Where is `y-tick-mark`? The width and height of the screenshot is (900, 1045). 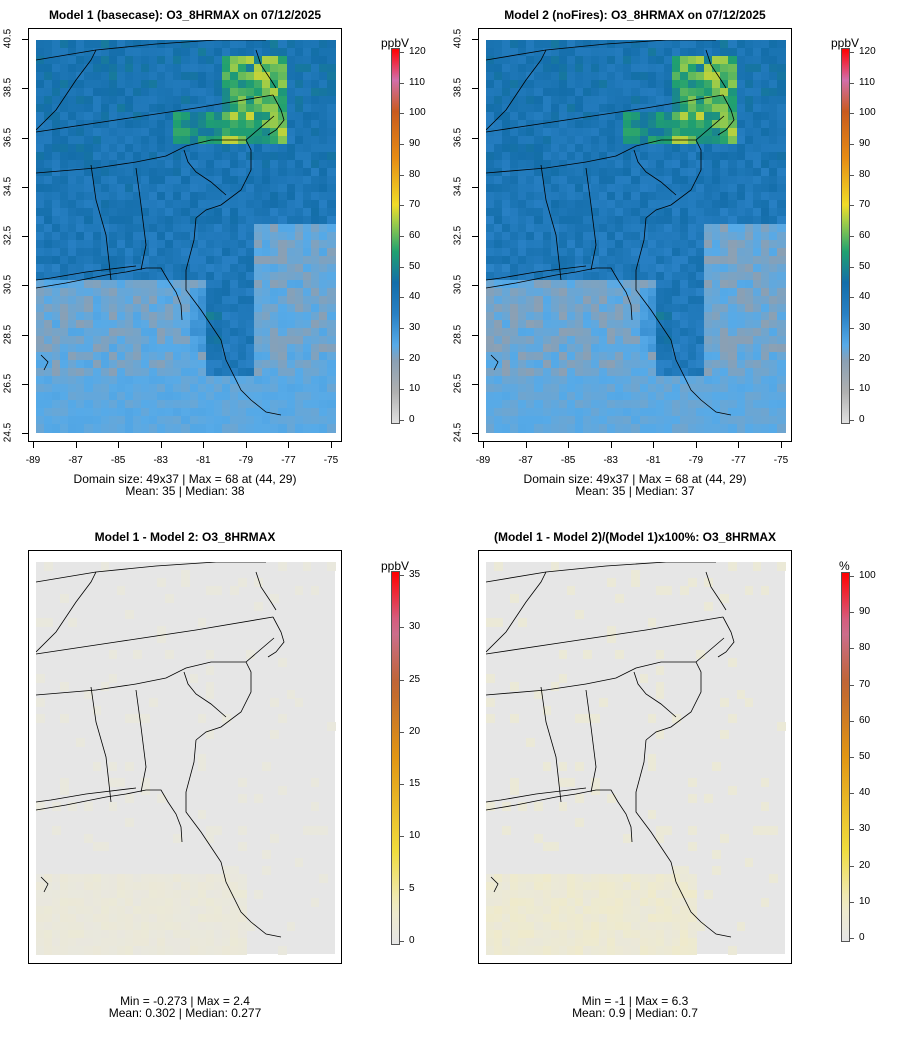
y-tick-mark is located at coordinates (25, 236).